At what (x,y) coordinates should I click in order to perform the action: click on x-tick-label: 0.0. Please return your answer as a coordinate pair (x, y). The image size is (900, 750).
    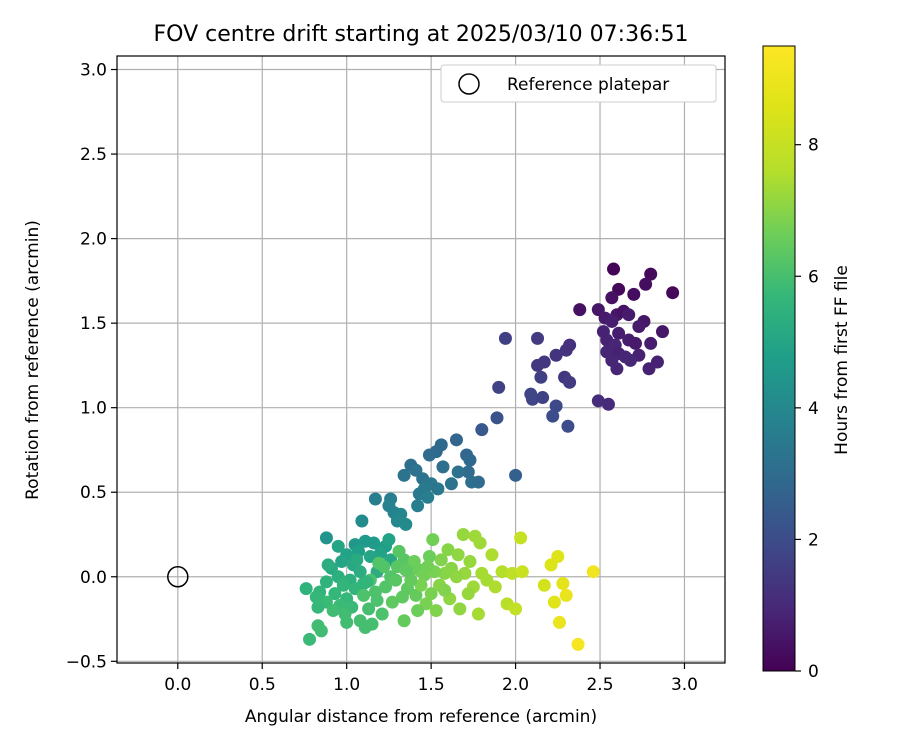
    Looking at the image, I should click on (177, 685).